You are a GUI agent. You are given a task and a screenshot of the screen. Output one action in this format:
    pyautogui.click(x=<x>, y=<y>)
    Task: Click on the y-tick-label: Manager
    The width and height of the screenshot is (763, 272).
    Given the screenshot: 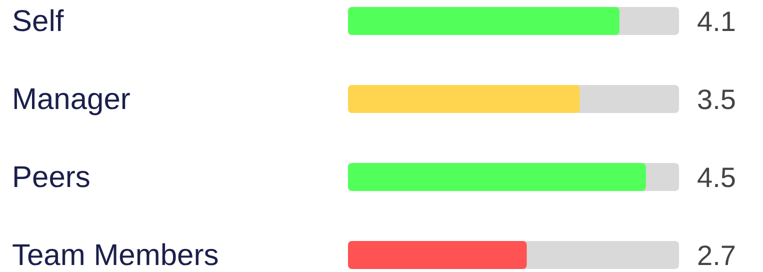 What is the action you would take?
    pyautogui.click(x=71, y=99)
    